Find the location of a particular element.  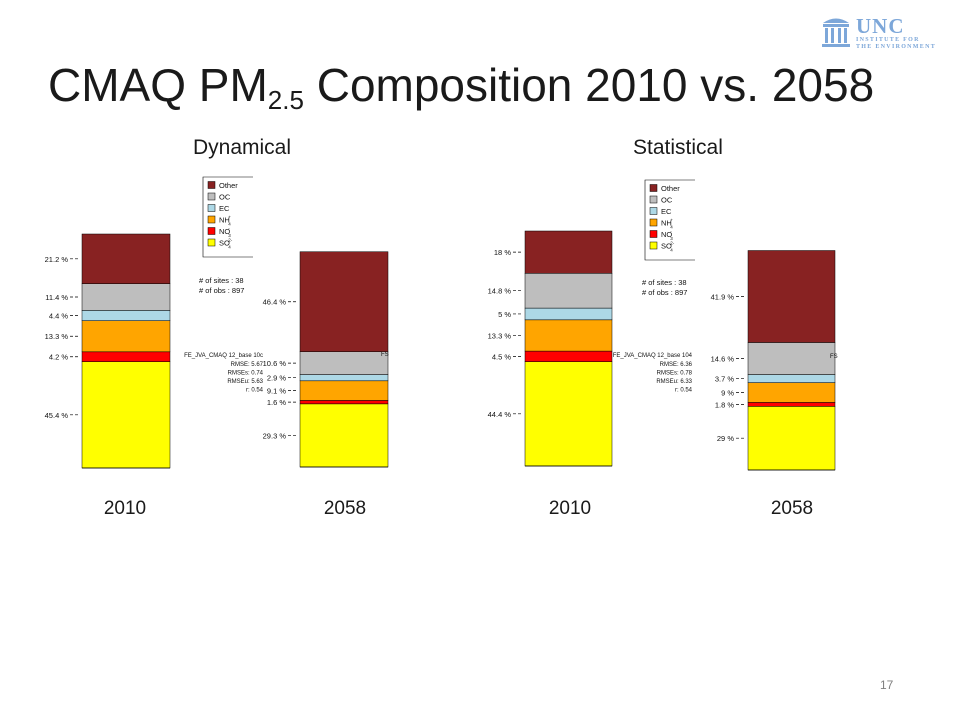

year-label-dynamical-2058: 2058 is located at coordinates (345, 508).